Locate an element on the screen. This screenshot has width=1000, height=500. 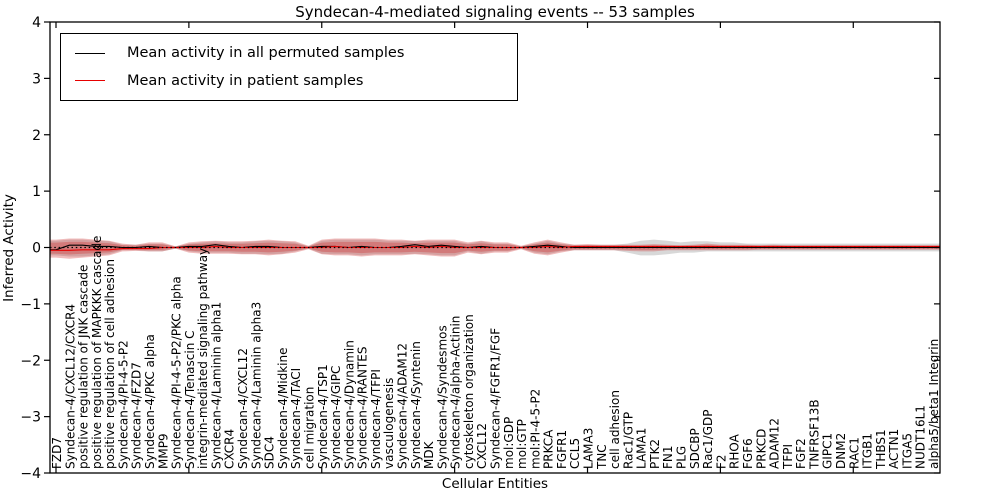
x-tick-label: positive regulation of JNK cascade is located at coordinates (84, 367).